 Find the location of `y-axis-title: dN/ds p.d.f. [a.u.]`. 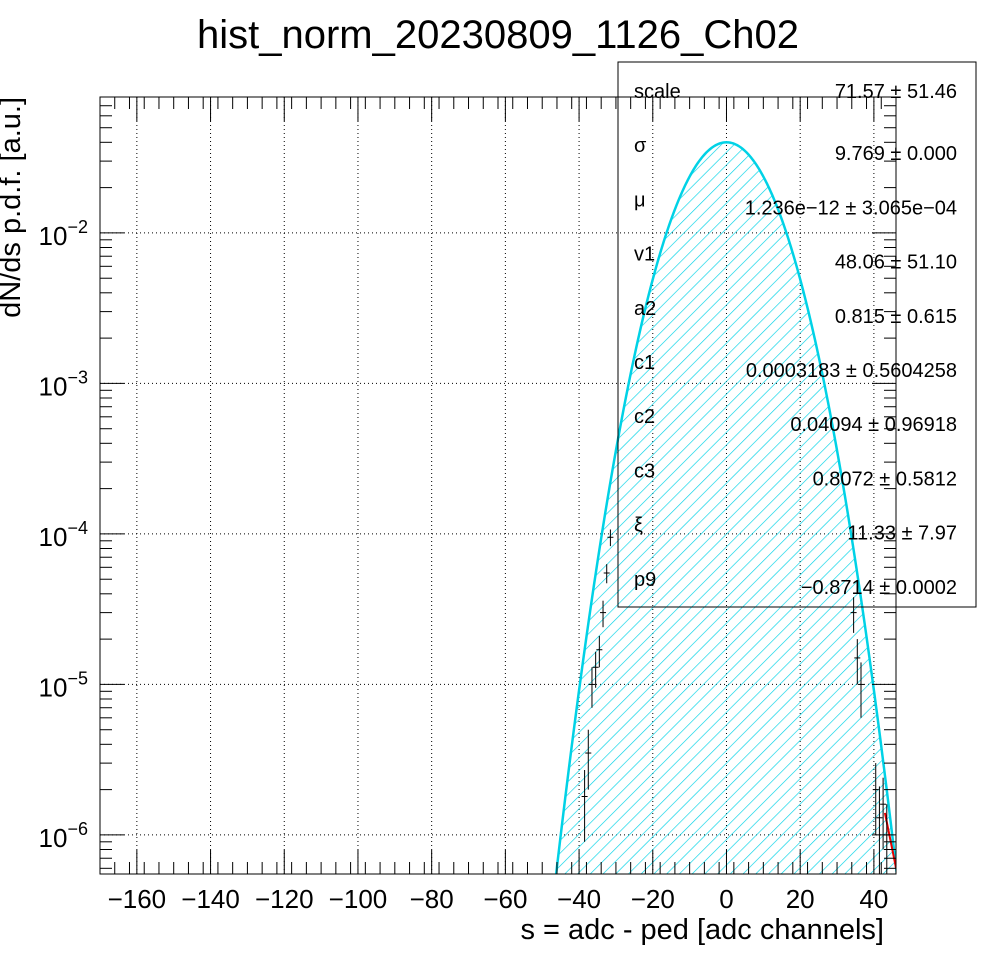

y-axis-title: dN/ds p.d.f. [a.u.] is located at coordinates (13, 207).